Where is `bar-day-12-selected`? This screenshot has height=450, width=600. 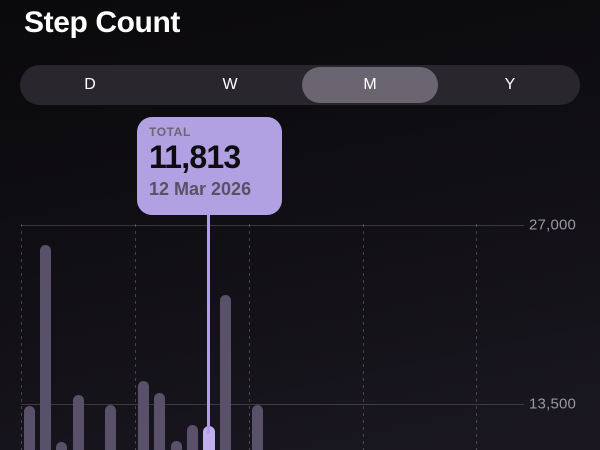 bar-day-12-selected is located at coordinates (208, 437).